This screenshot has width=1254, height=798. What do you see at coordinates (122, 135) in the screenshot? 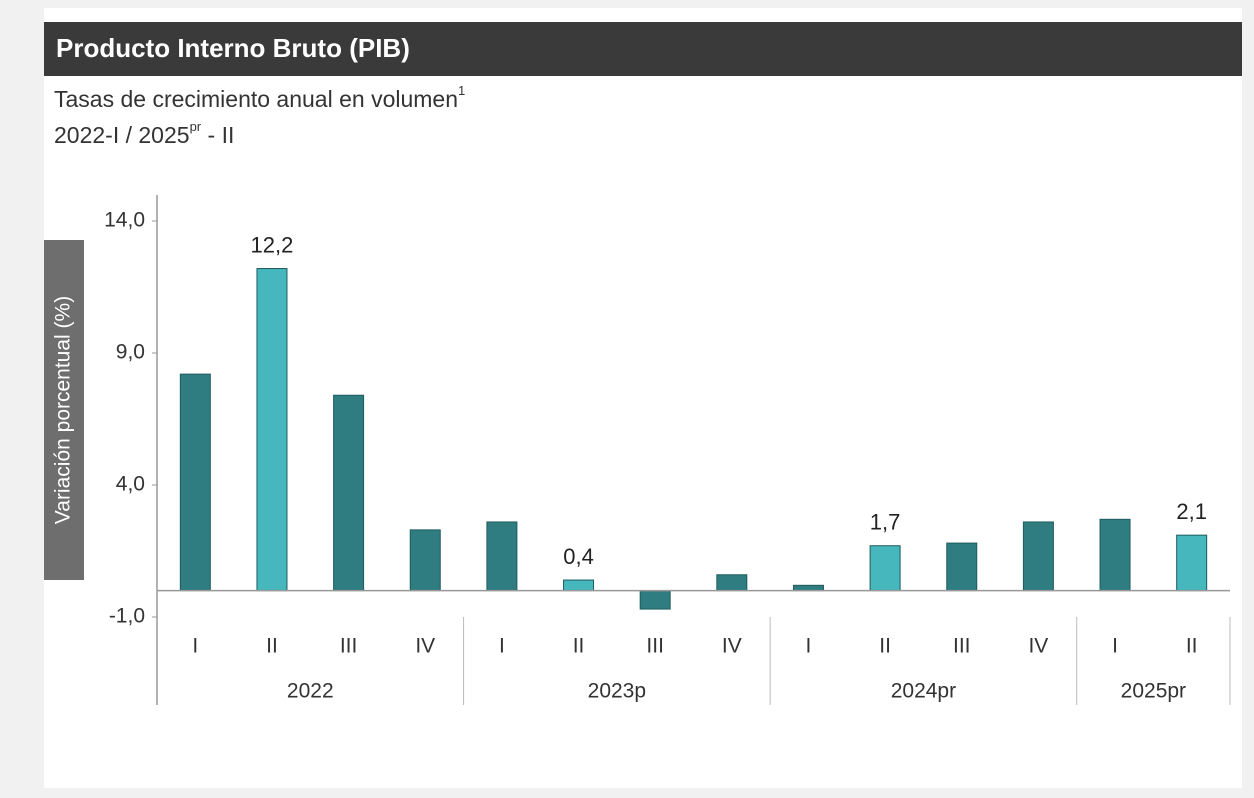
I see `subtitle-text: 2022-I / 2025` at bounding box center [122, 135].